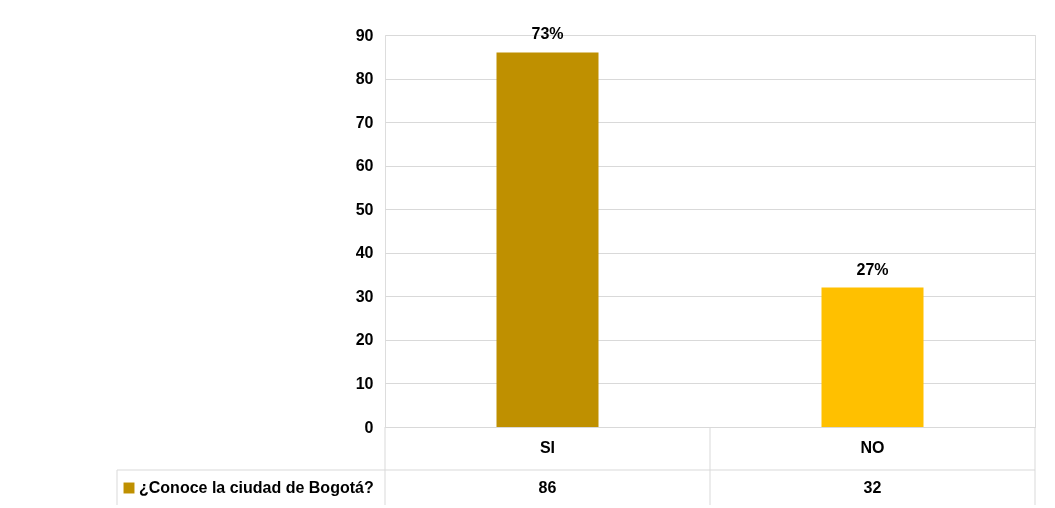 The height and width of the screenshot is (508, 1055). What do you see at coordinates (364, 209) in the screenshot?
I see `y-tick-label: 50` at bounding box center [364, 209].